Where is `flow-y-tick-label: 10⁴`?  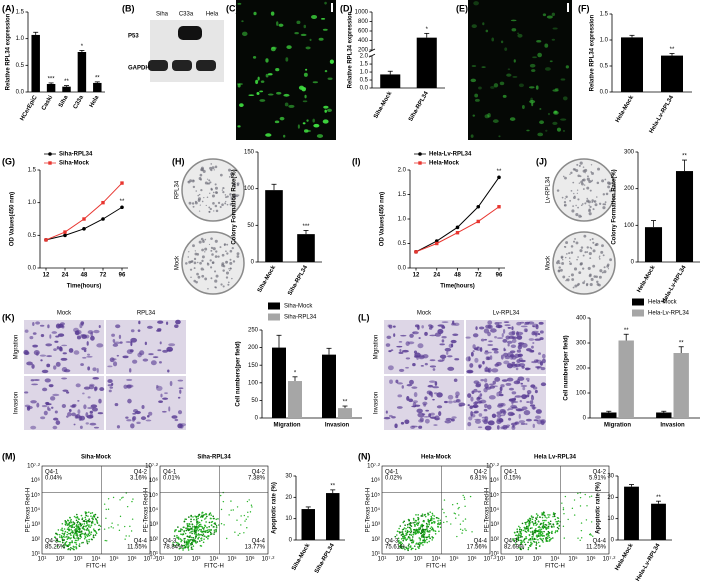
flow-y-tick-label: 10⁴ is located at coordinates (376, 510).